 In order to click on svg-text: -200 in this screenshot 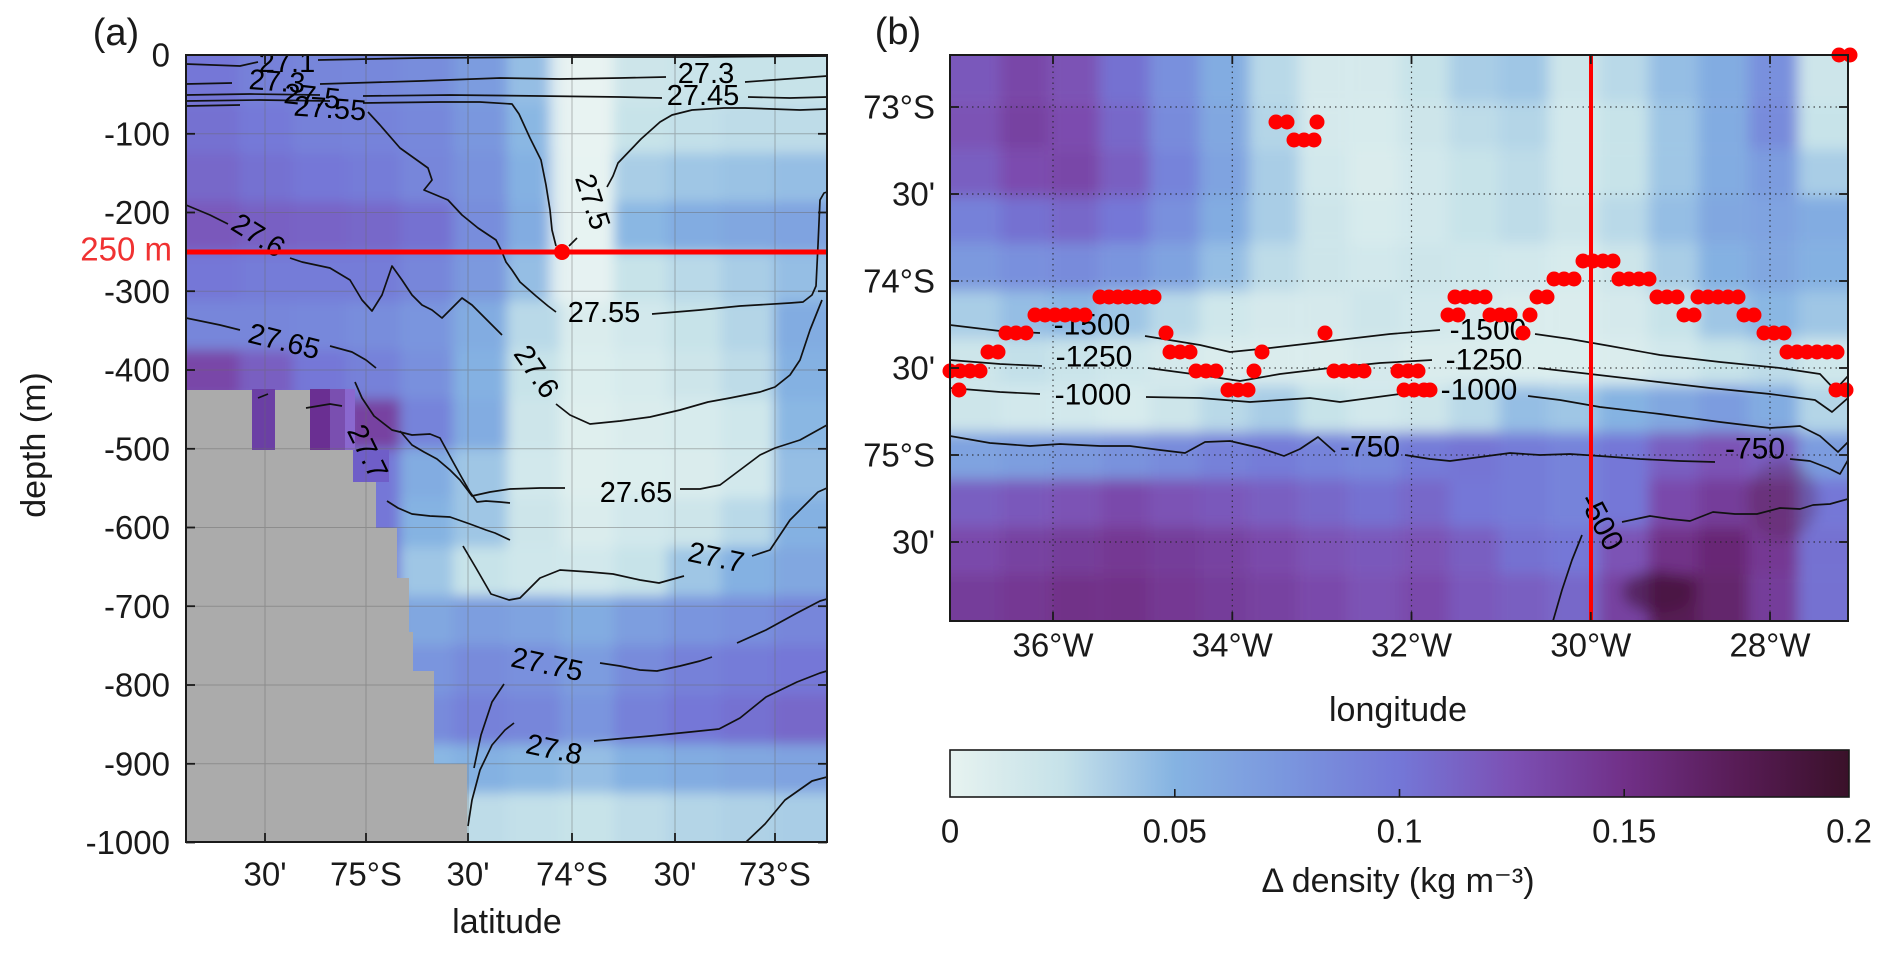, I will do `click(137, 212)`.